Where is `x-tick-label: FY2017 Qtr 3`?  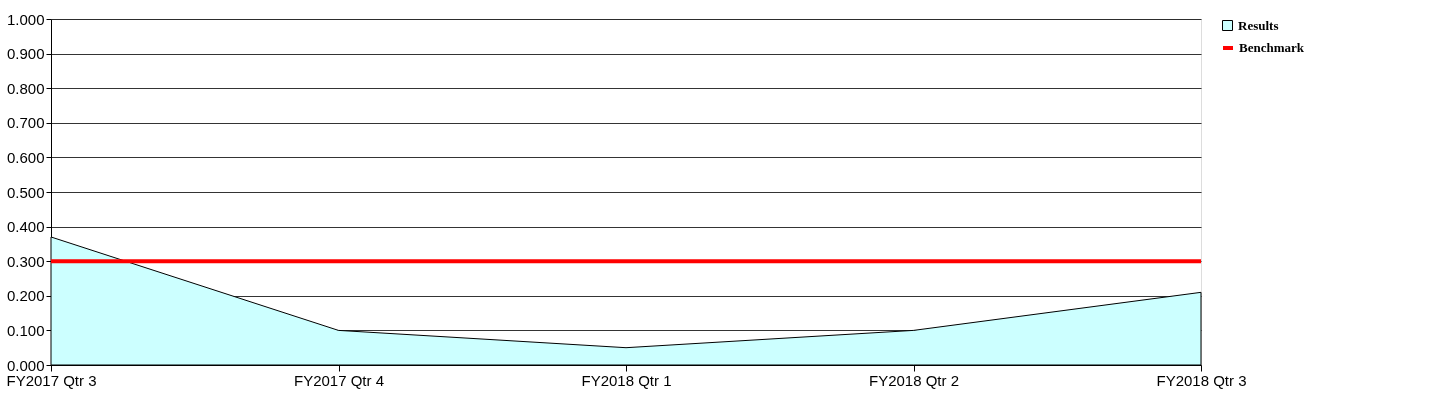
x-tick-label: FY2017 Qtr 3 is located at coordinates (51, 380).